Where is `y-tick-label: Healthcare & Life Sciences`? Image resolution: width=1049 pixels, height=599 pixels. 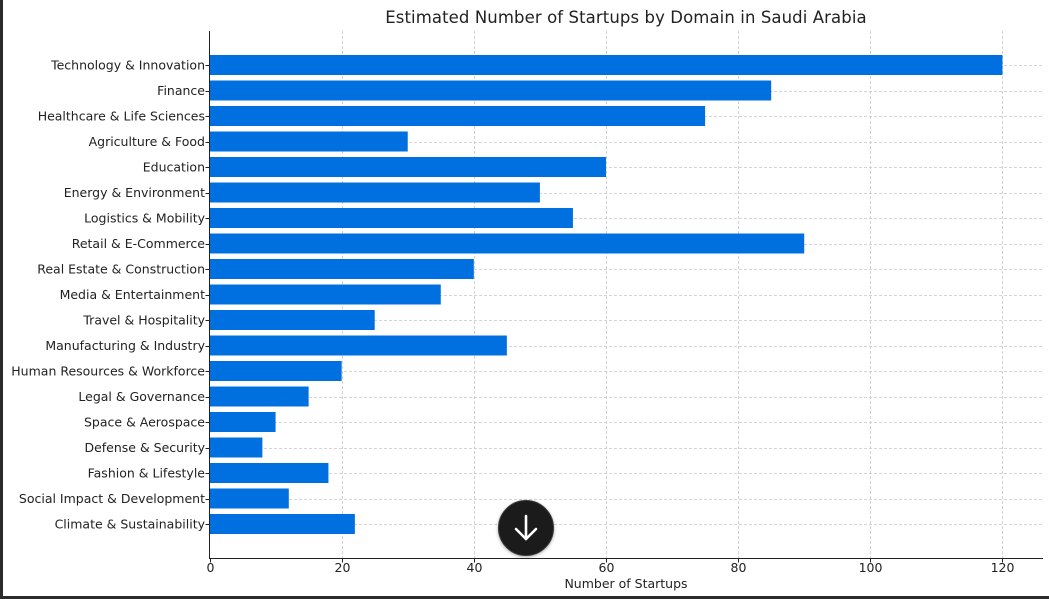
y-tick-label: Healthcare & Life Sciences is located at coordinates (121, 116).